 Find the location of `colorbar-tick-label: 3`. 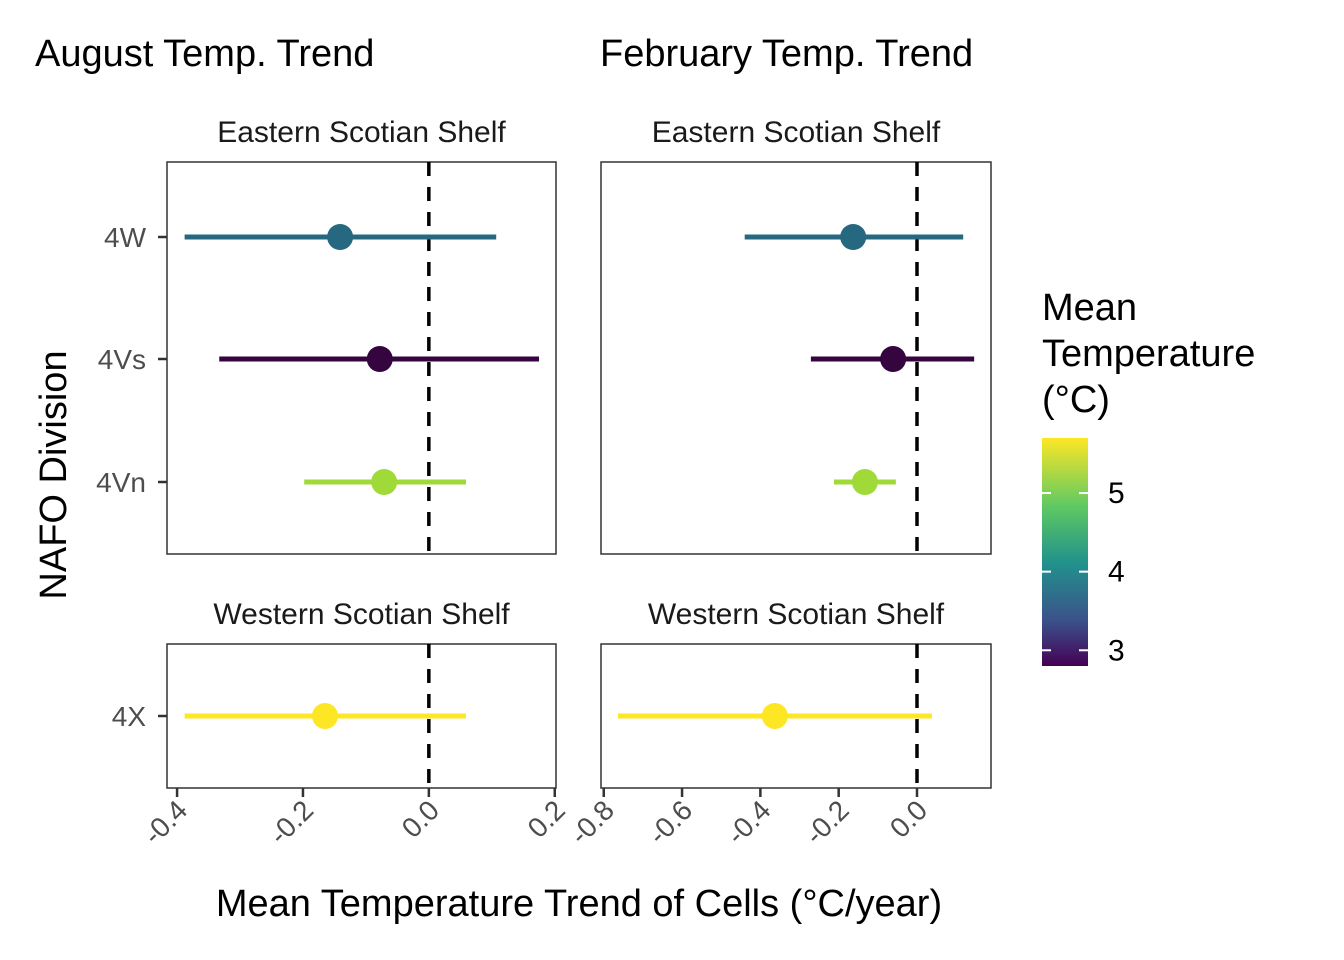

colorbar-tick-label: 3 is located at coordinates (1116, 650).